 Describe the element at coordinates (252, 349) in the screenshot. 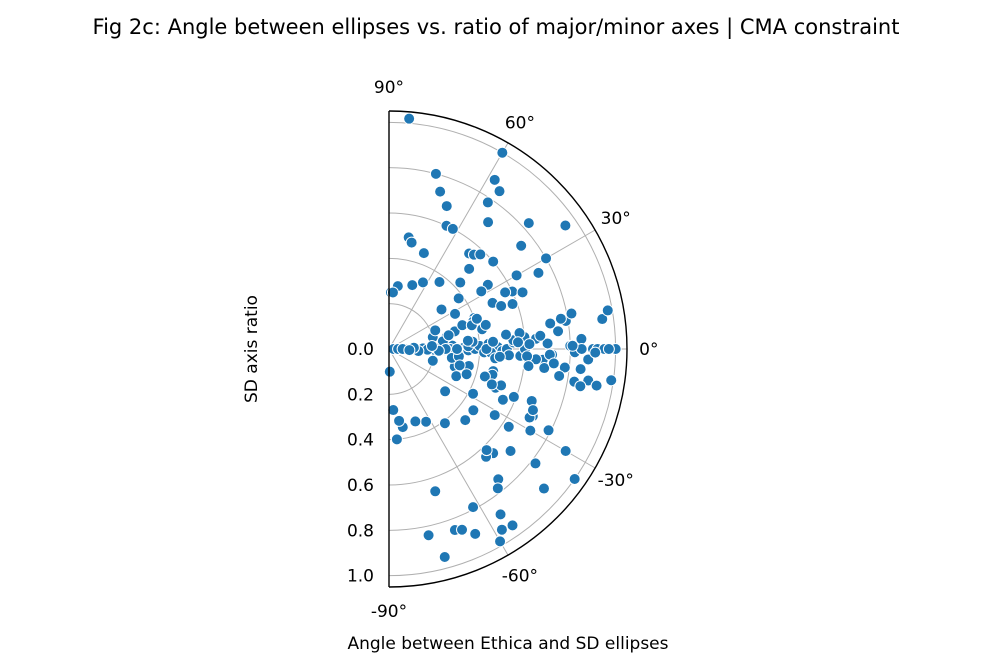

I see `y-axis-label: SD axis ratio` at that location.